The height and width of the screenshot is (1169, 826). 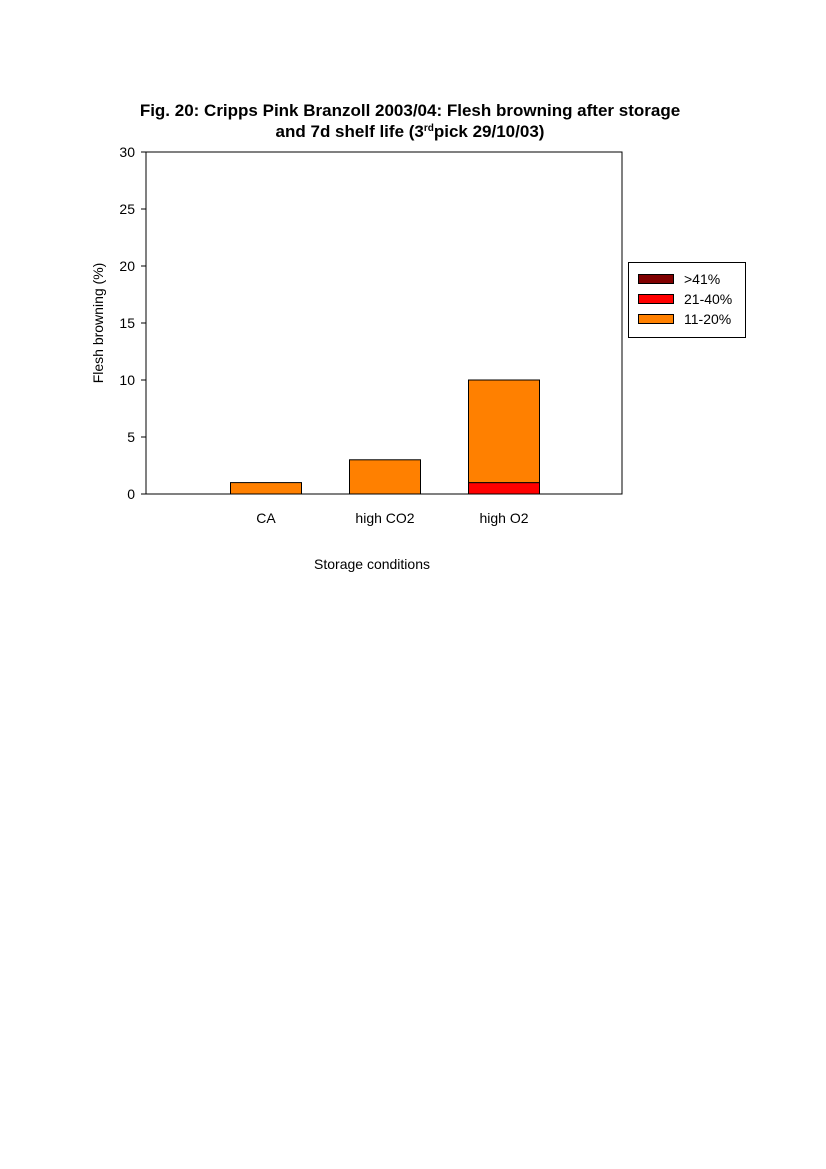 What do you see at coordinates (656, 279) in the screenshot?
I see `legend-swatch-gt41` at bounding box center [656, 279].